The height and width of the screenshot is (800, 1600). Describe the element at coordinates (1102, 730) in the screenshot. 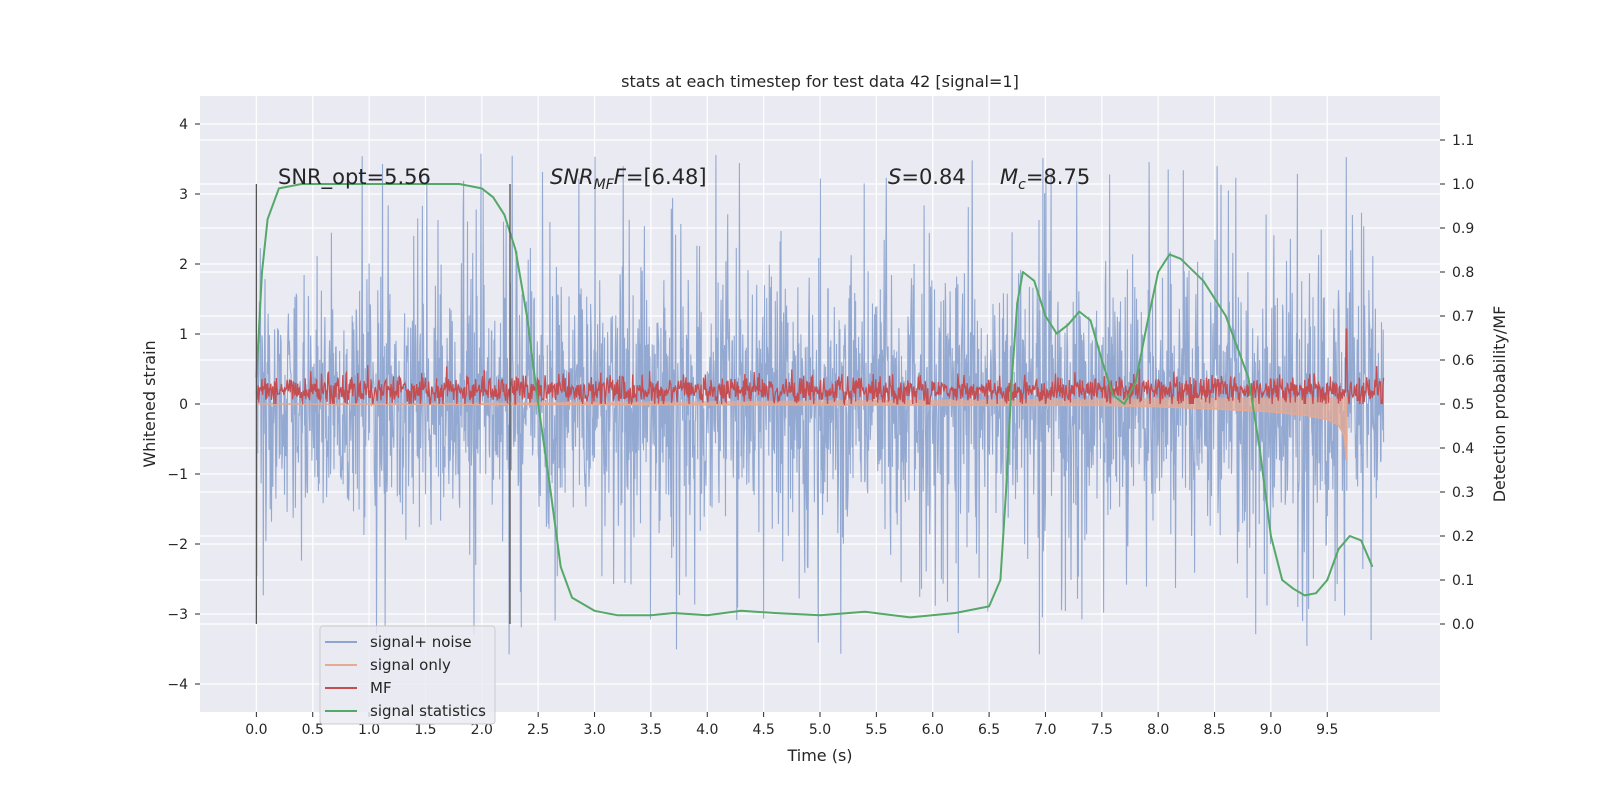

I see `x-tick-label: 7.5` at that location.